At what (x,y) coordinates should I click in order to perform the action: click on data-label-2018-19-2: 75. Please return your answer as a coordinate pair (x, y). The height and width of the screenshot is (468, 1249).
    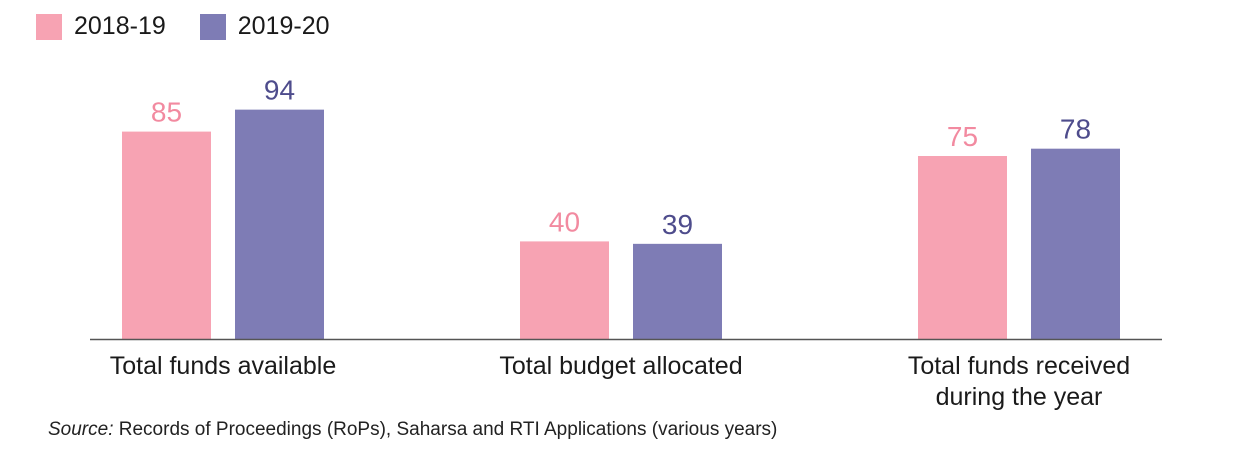
    Looking at the image, I should click on (962, 136).